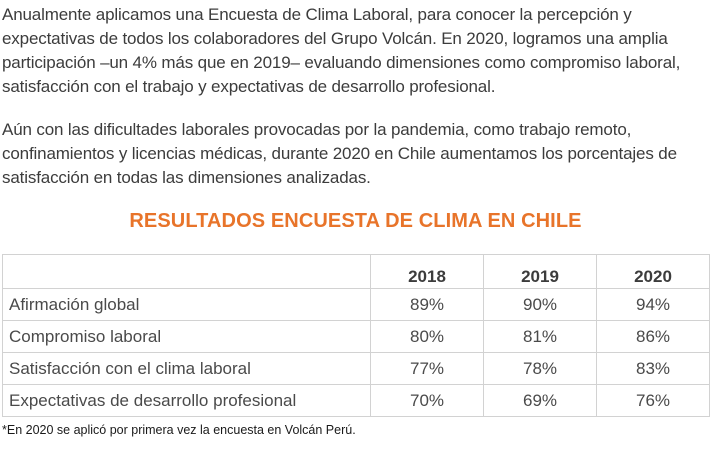 The image size is (711, 452). What do you see at coordinates (653, 271) in the screenshot?
I see `header-cell-2020: 2020` at bounding box center [653, 271].